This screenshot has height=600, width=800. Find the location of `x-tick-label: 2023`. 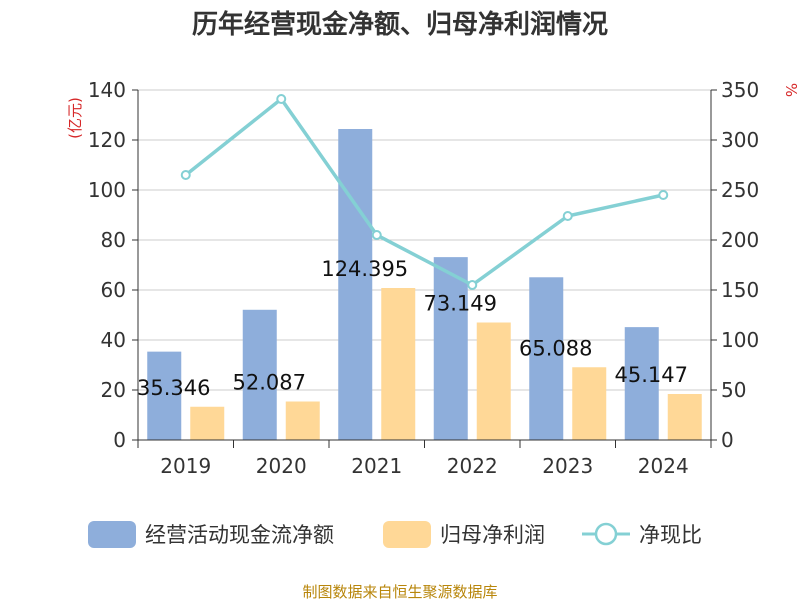

x-tick-label: 2023 is located at coordinates (567, 466).